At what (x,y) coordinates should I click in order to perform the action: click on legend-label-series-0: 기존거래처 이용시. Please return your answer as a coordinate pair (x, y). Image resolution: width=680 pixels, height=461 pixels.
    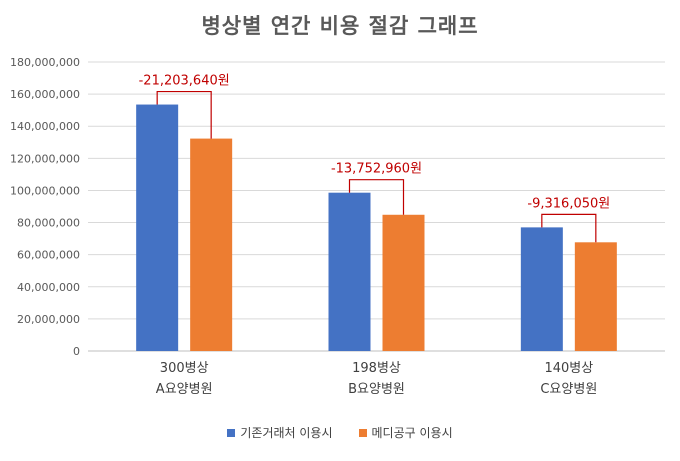
    Looking at the image, I should click on (286, 433).